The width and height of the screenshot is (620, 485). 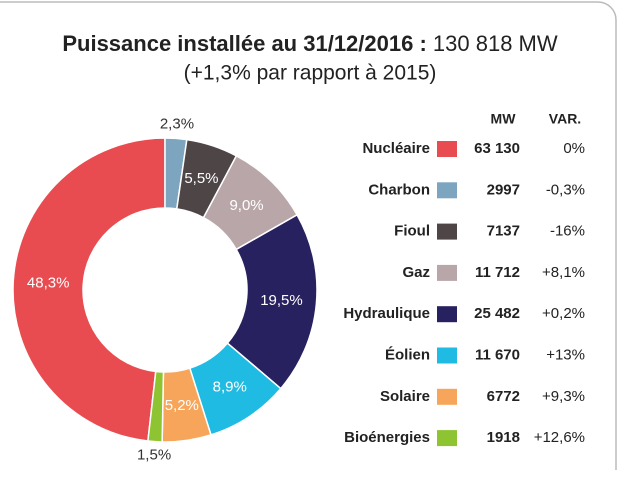 What do you see at coordinates (563, 272) in the screenshot?
I see `var-value: +8,1%` at bounding box center [563, 272].